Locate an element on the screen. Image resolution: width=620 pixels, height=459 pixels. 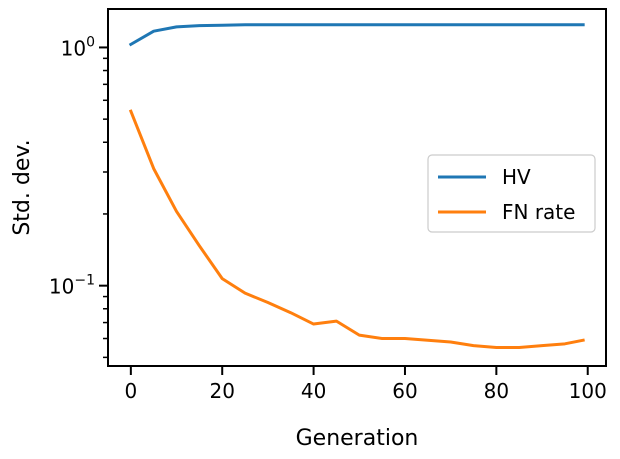
y-axis-label: Std. dev. is located at coordinates (22, 187).